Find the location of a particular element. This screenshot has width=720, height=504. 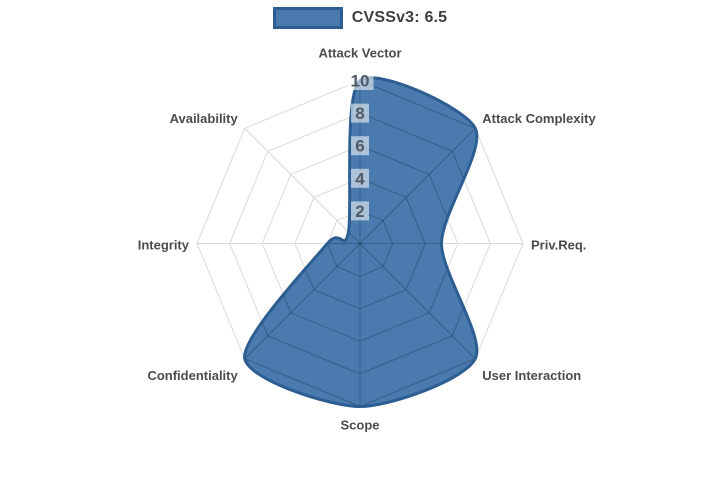

legend-label: CVSSv3: 6.5 is located at coordinates (399, 17).